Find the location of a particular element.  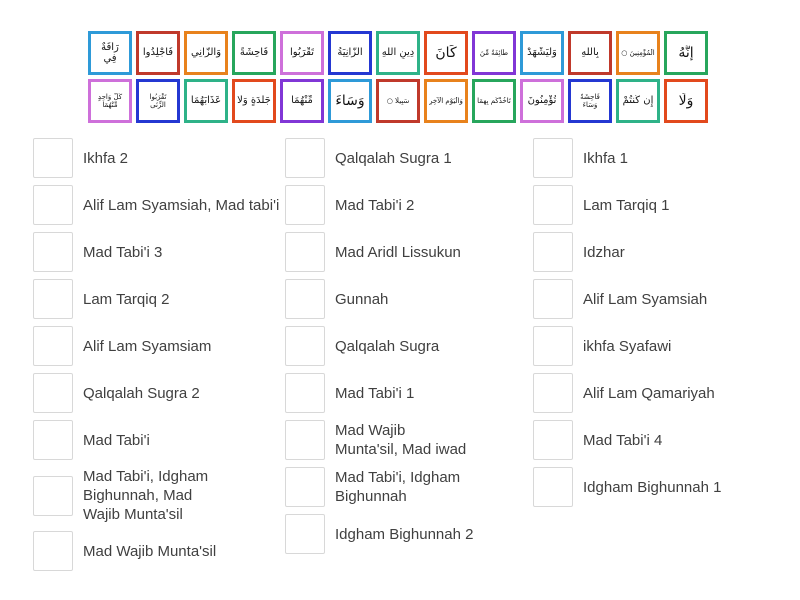

quran-word-tile: وَسَاءَ is located at coordinates (350, 101).